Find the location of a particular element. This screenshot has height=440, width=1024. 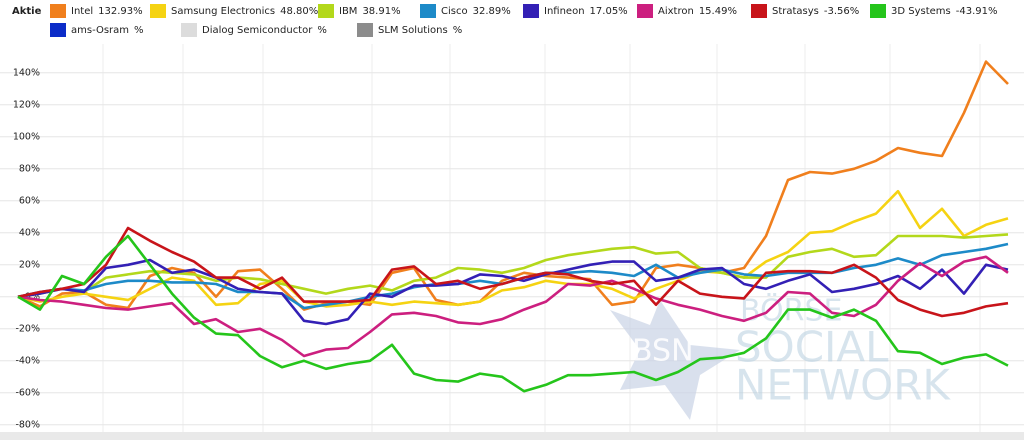

legend-change: -3.56% is located at coordinates (841, 11).